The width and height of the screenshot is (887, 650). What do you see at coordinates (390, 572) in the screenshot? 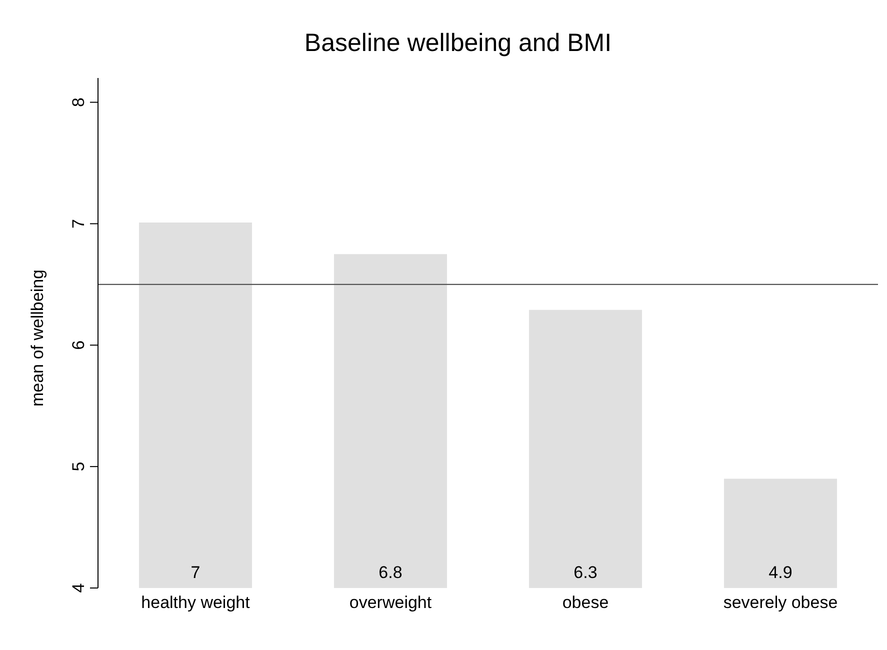
I see `data-label: 6.8` at bounding box center [390, 572].